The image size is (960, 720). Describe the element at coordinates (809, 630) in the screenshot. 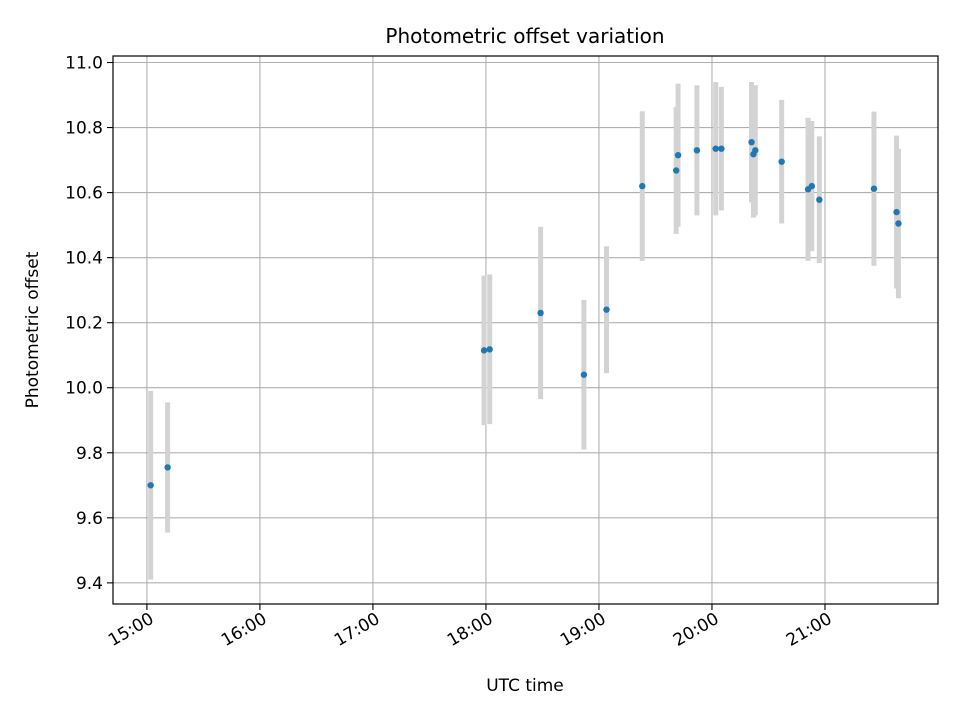

I see `x-tick-label: 21:00` at that location.